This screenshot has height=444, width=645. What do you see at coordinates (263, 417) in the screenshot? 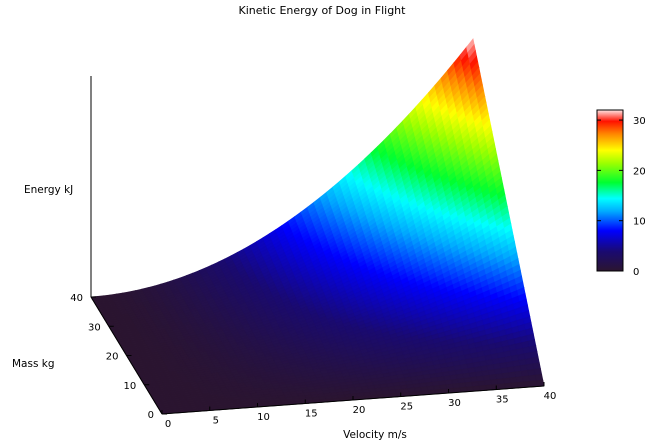
I see `x-tick-label: 10` at bounding box center [263, 417].